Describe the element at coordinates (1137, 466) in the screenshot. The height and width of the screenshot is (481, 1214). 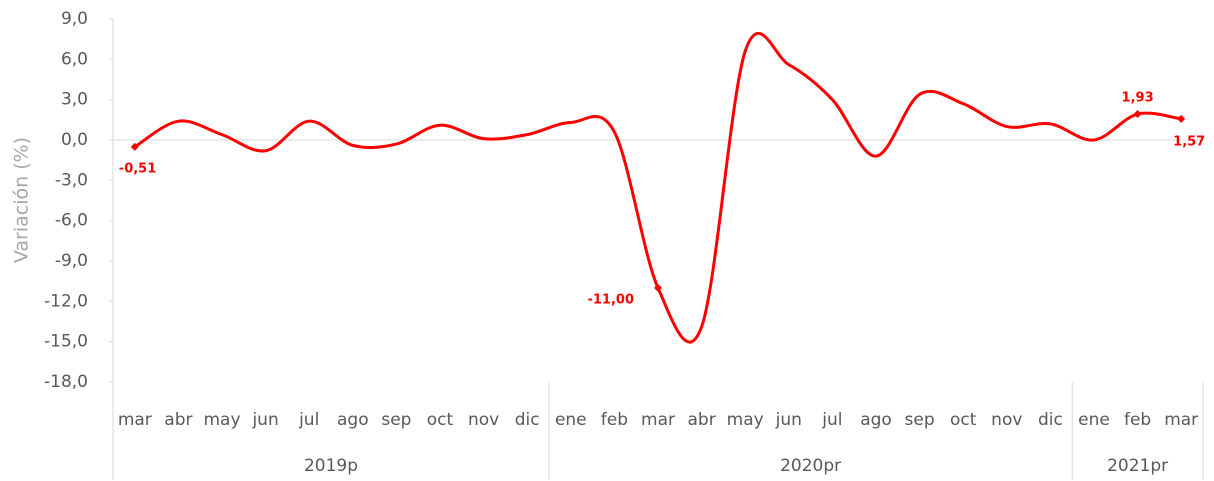
I see `group-label: 2021pr` at that location.